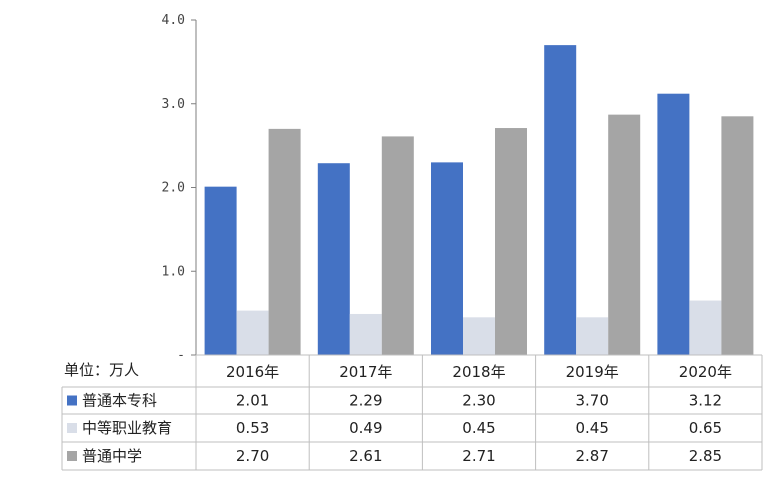 Image resolution: width=780 pixels, height=485 pixels. Describe the element at coordinates (173, 104) in the screenshot. I see `y-tick-label: 3.0` at that location.